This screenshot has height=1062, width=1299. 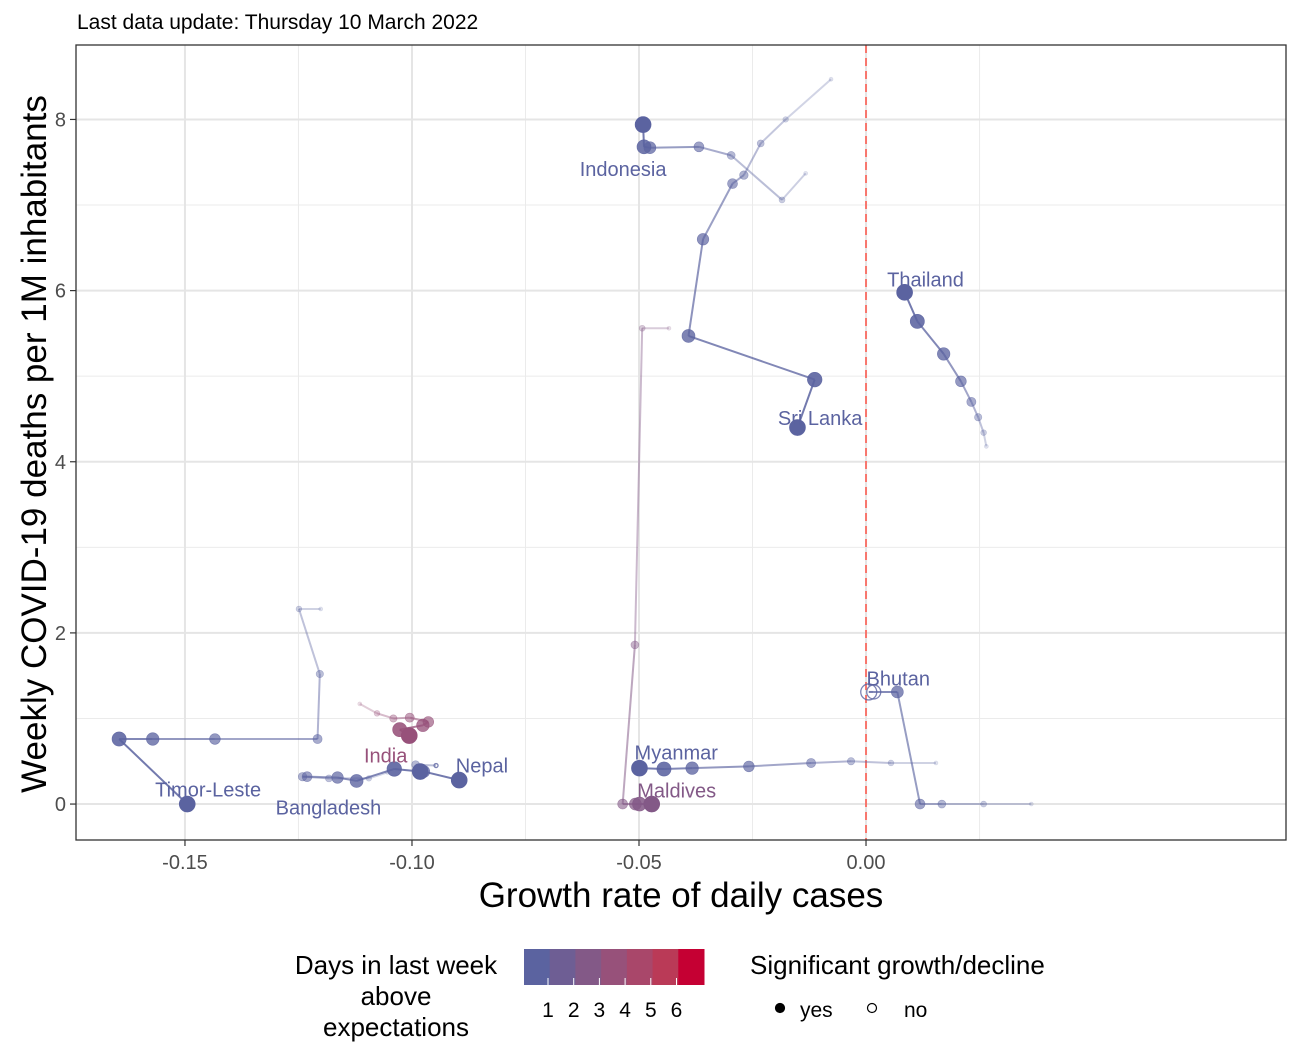 I want to click on label-sri-lanka: Sri Lanka, so click(x=820, y=419).